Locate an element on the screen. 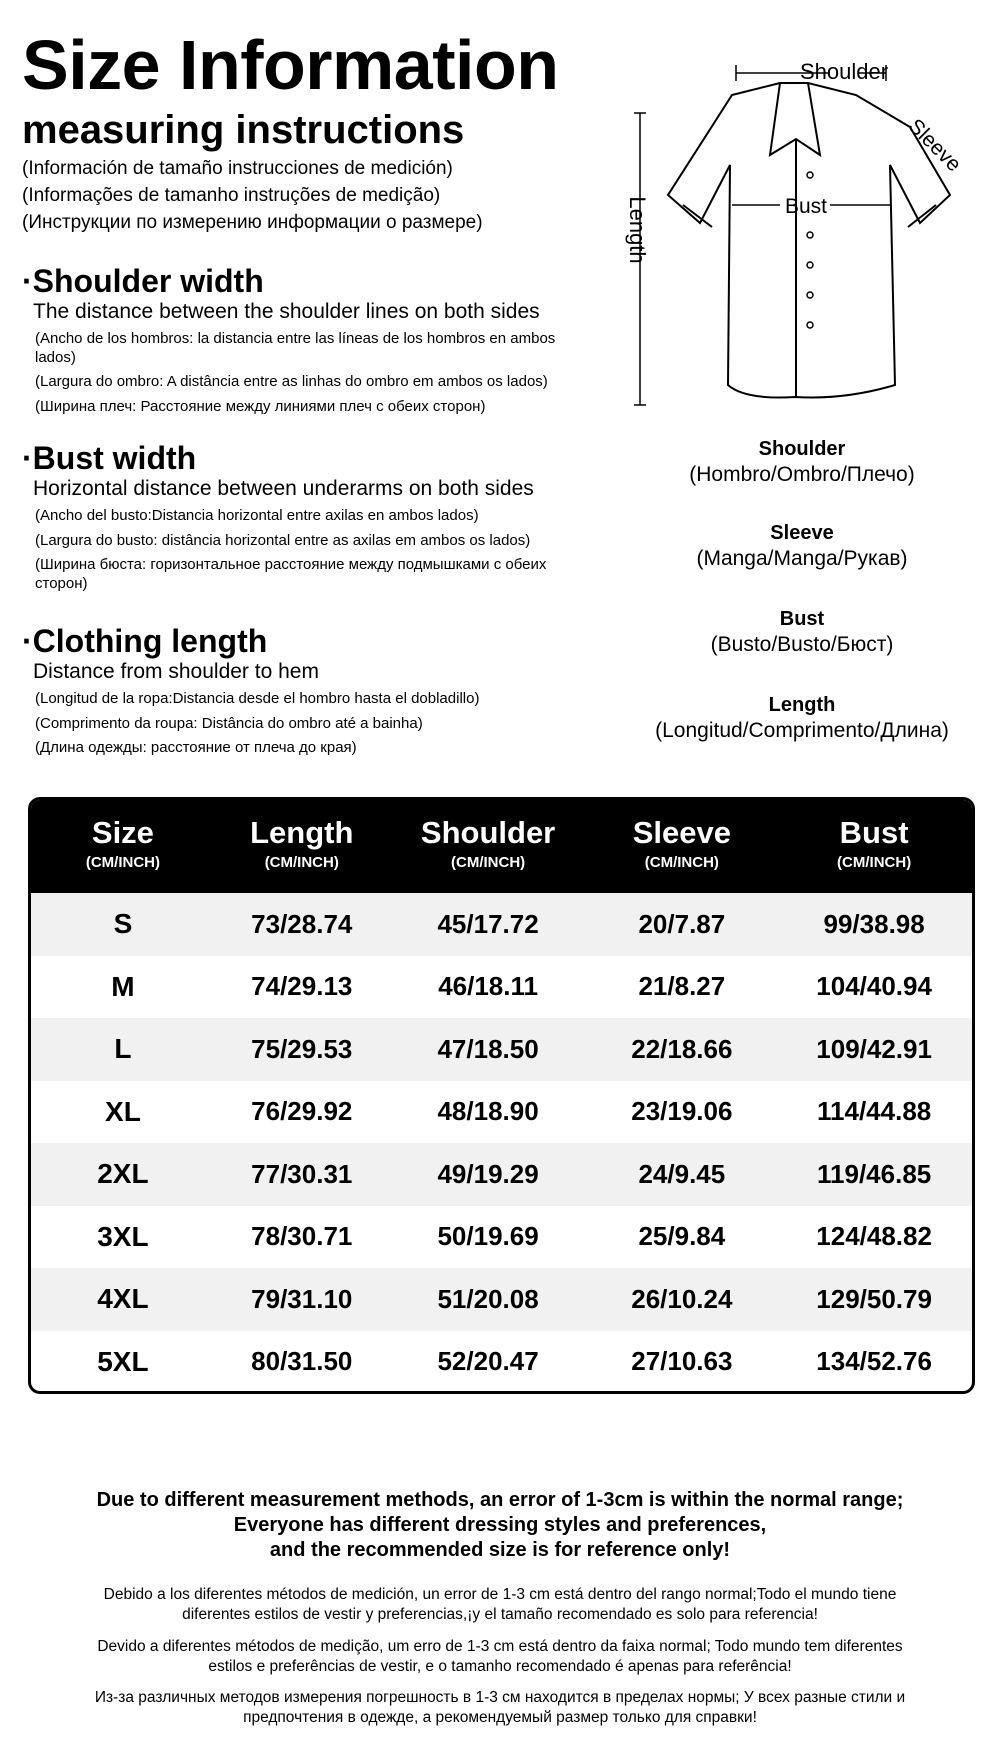 The height and width of the screenshot is (1737, 1000). table-cell: 20/7.87 is located at coordinates (682, 923).